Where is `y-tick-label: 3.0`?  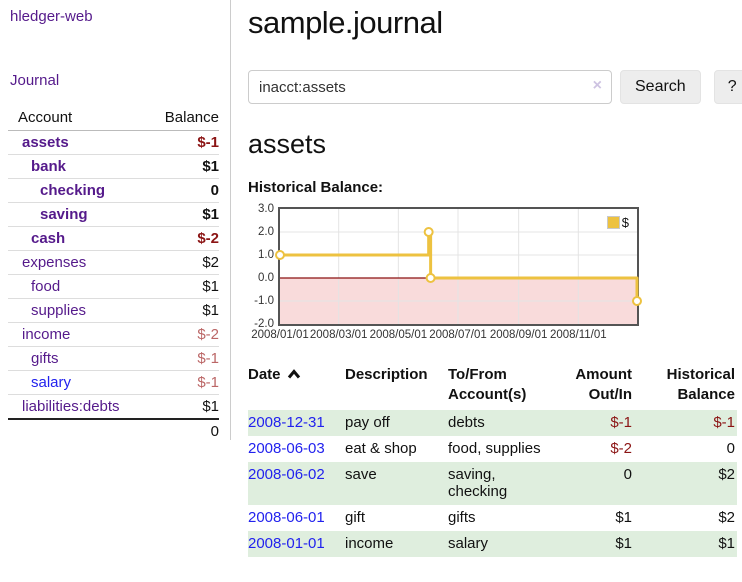 y-tick-label: 3.0 is located at coordinates (266, 209).